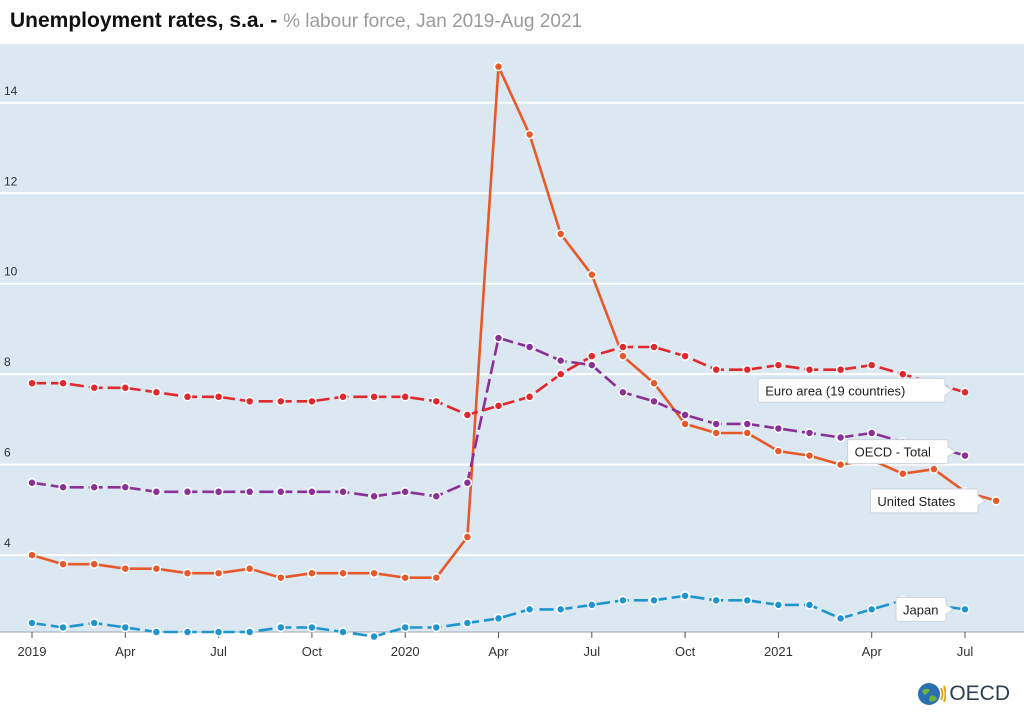 The image size is (1024, 715). I want to click on series-label-text: Euro area (19 countries), so click(835, 390).